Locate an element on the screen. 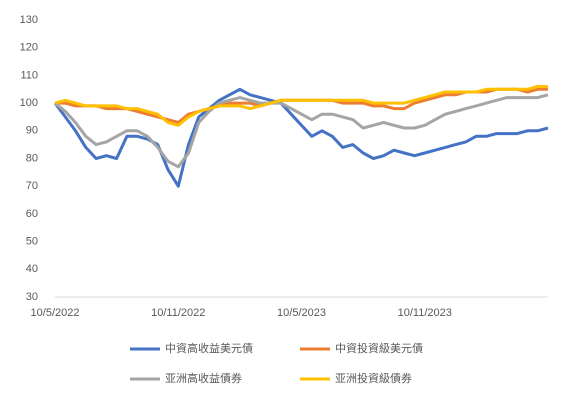  y-tick-label: 50 is located at coordinates (32, 242).